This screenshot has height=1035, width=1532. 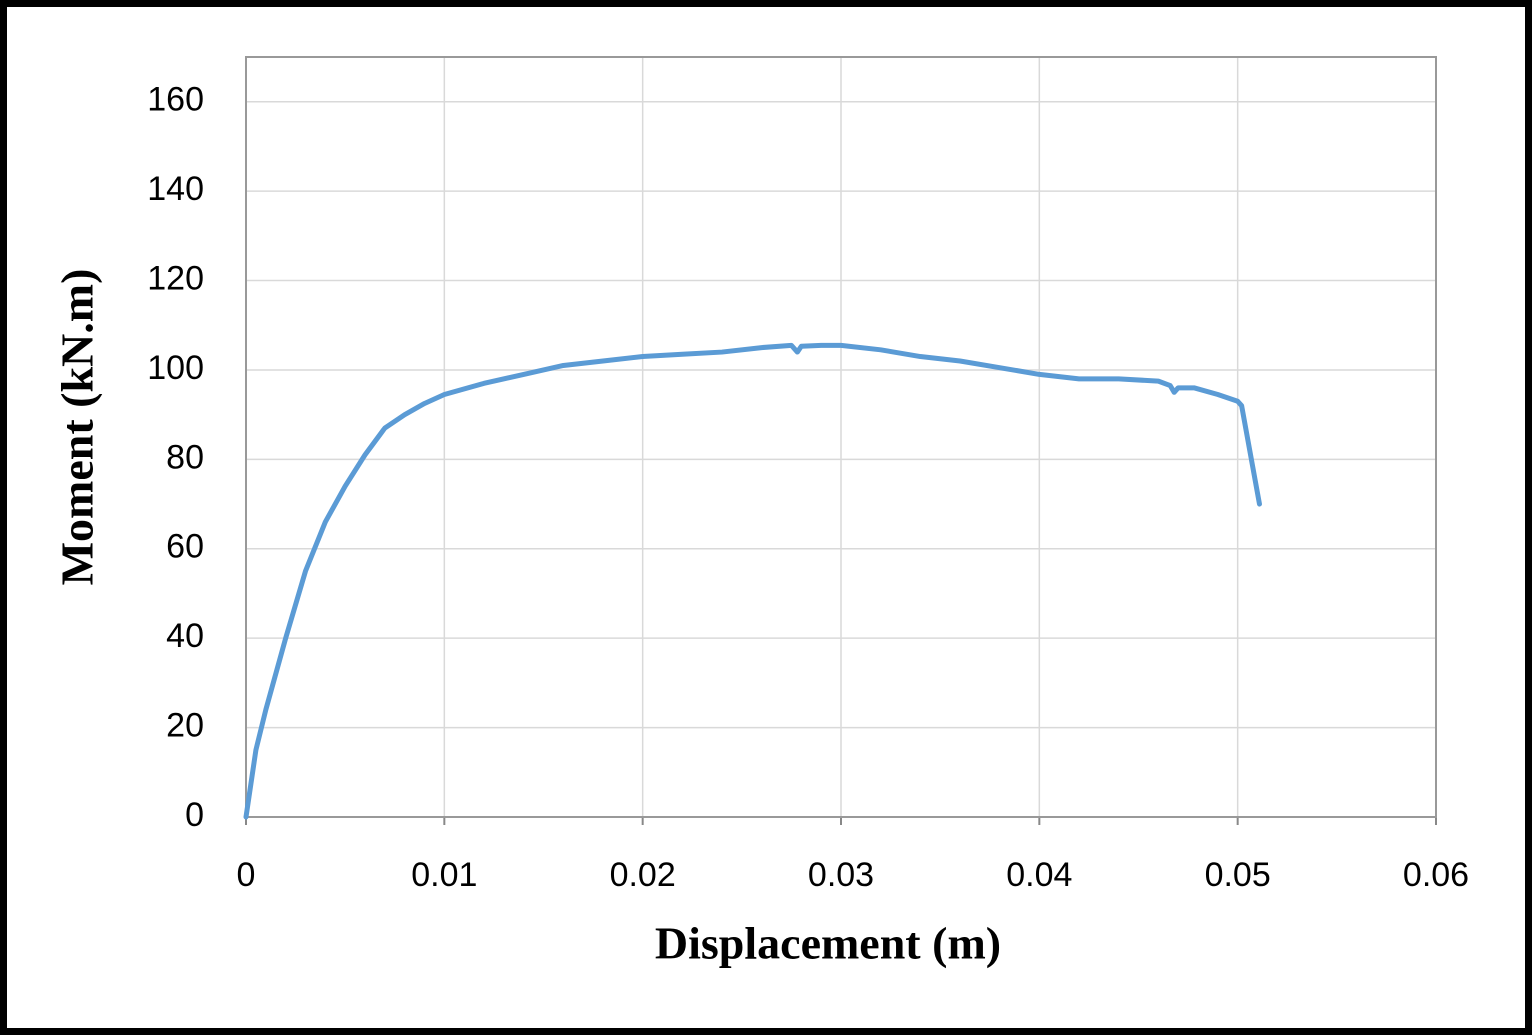 What do you see at coordinates (1238, 875) in the screenshot?
I see `x-tick-label: 0.05` at bounding box center [1238, 875].